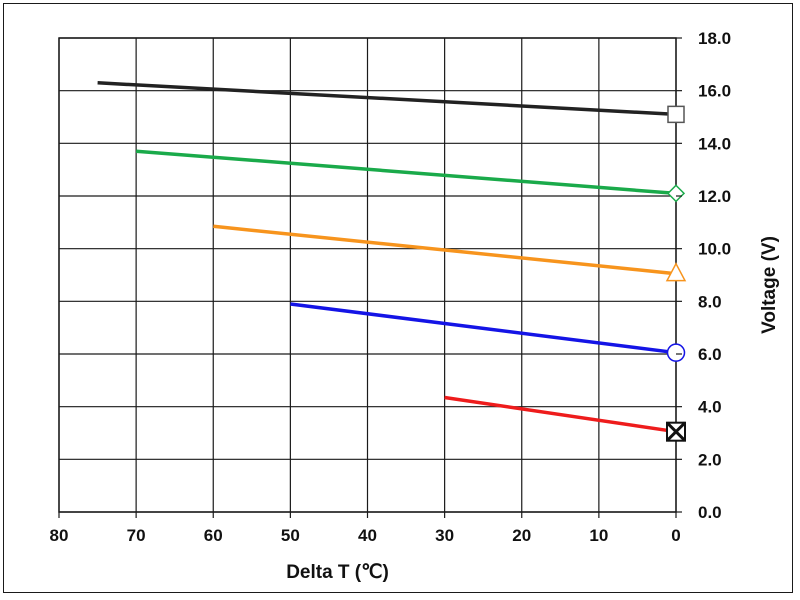  Describe the element at coordinates (337, 572) in the screenshot. I see `x-axis-title: Delta T (℃)` at that location.